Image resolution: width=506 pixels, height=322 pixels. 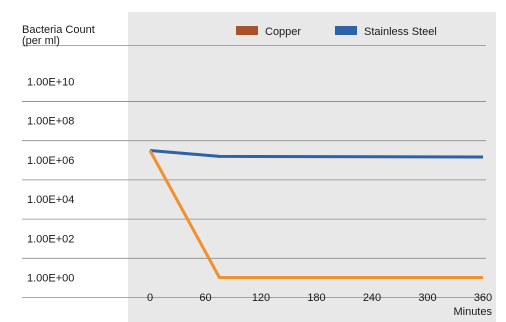 I want to click on y-tick-label: 1.00E+00, so click(x=50, y=279).